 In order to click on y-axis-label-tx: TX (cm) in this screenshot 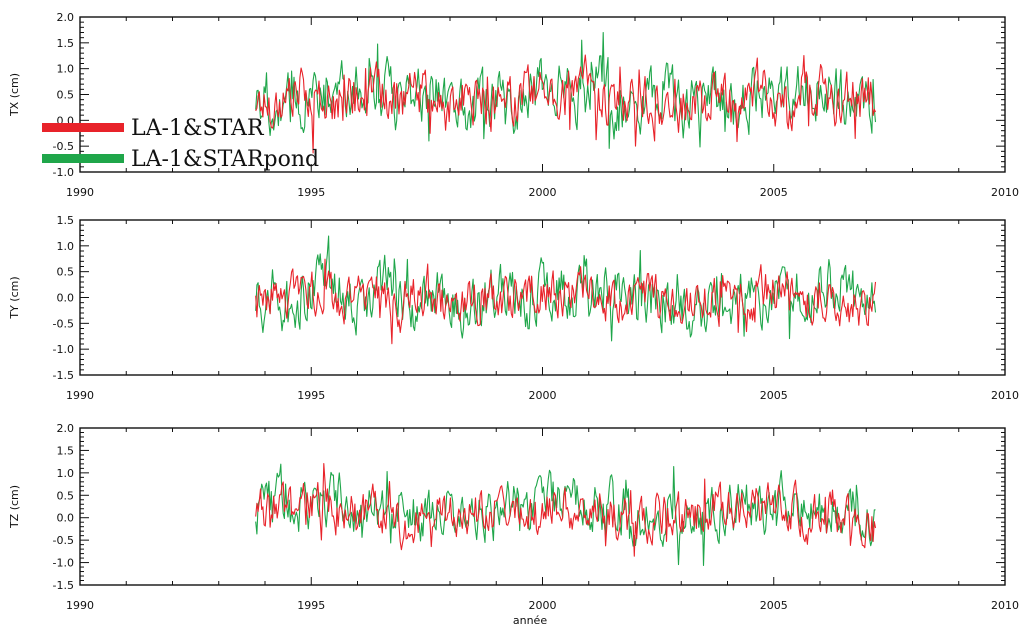, I will do `click(14, 95)`.